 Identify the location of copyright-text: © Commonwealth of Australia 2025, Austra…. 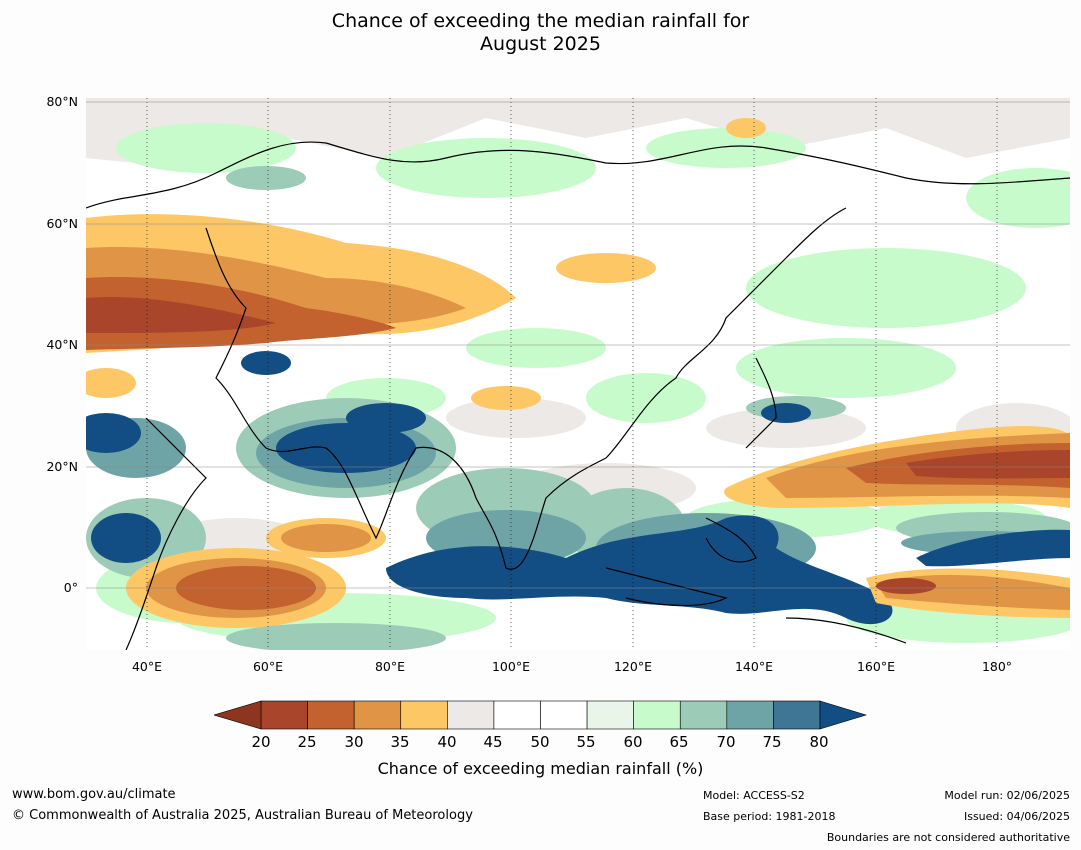
(242, 815).